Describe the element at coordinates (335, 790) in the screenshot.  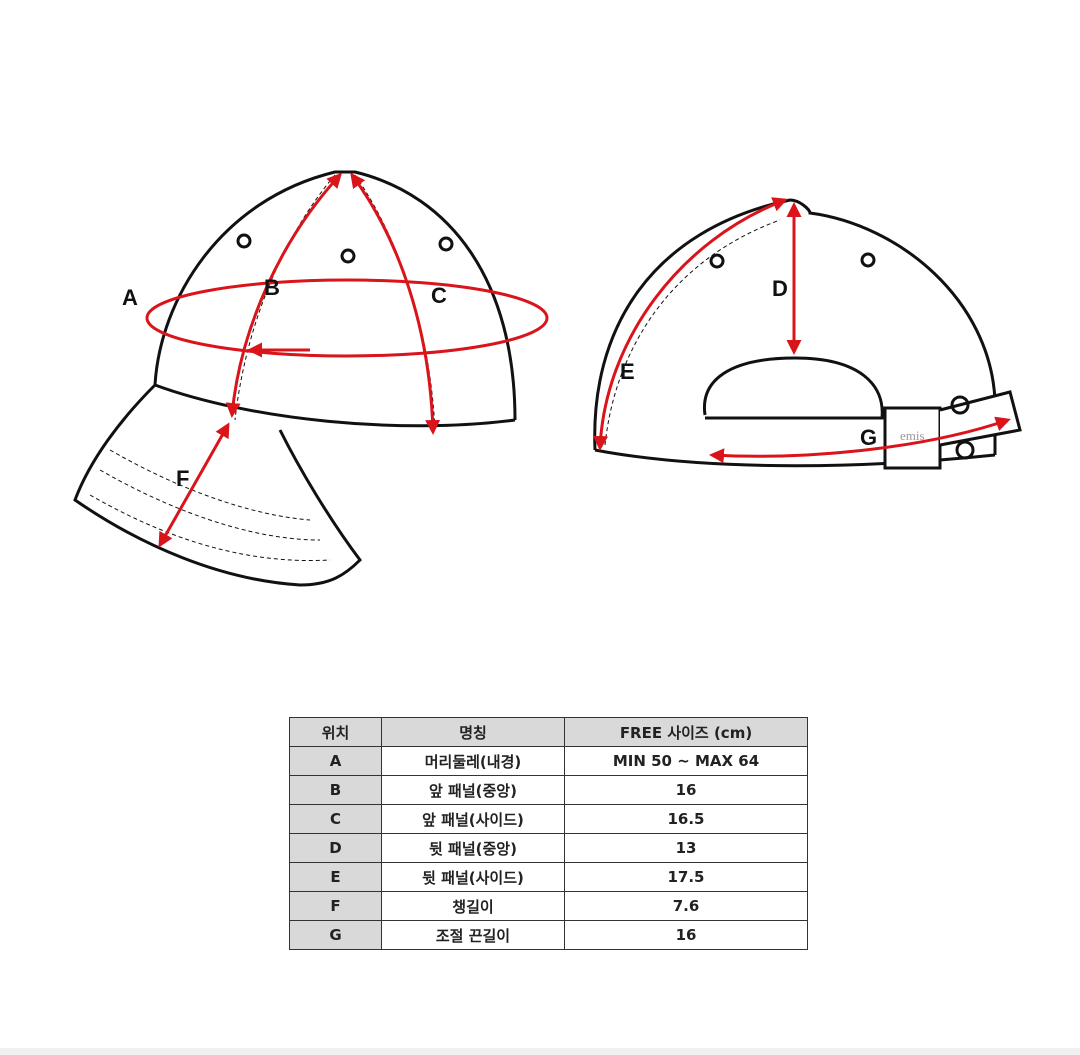
I see `cell-position: B` at that location.